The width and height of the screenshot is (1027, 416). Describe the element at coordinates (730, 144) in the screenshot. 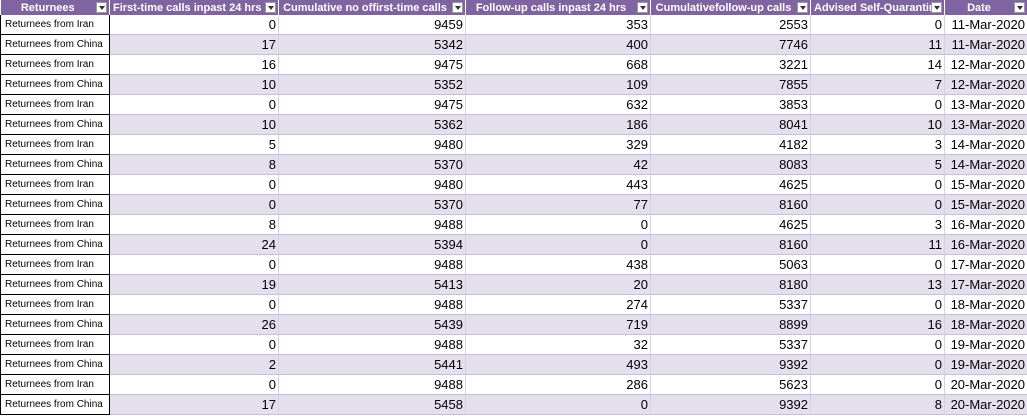

I see `table-cell: 4182` at that location.